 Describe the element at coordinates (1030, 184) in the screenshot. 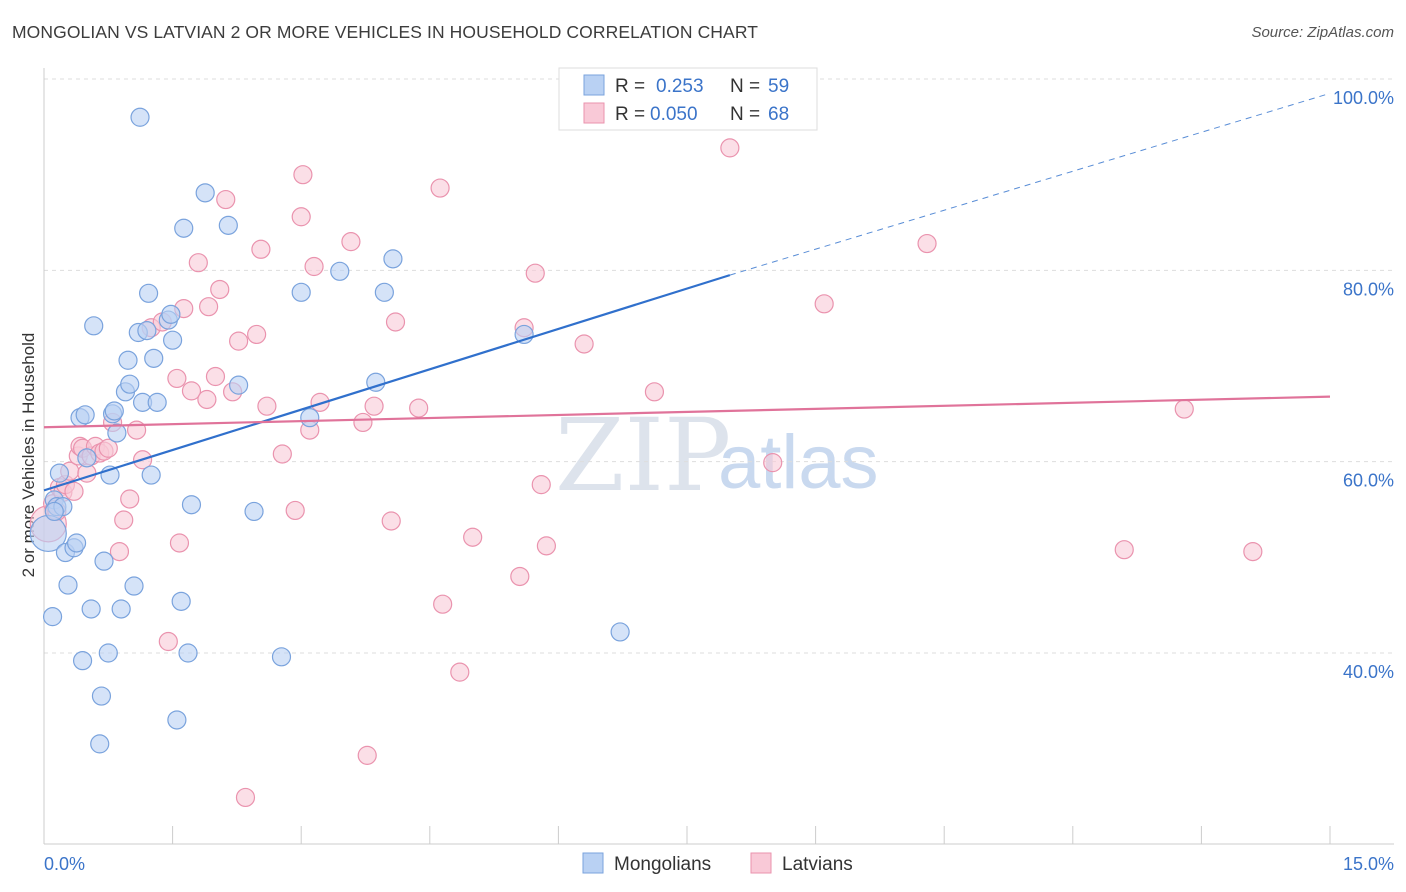

I see `mongolian-trend-extension` at that location.